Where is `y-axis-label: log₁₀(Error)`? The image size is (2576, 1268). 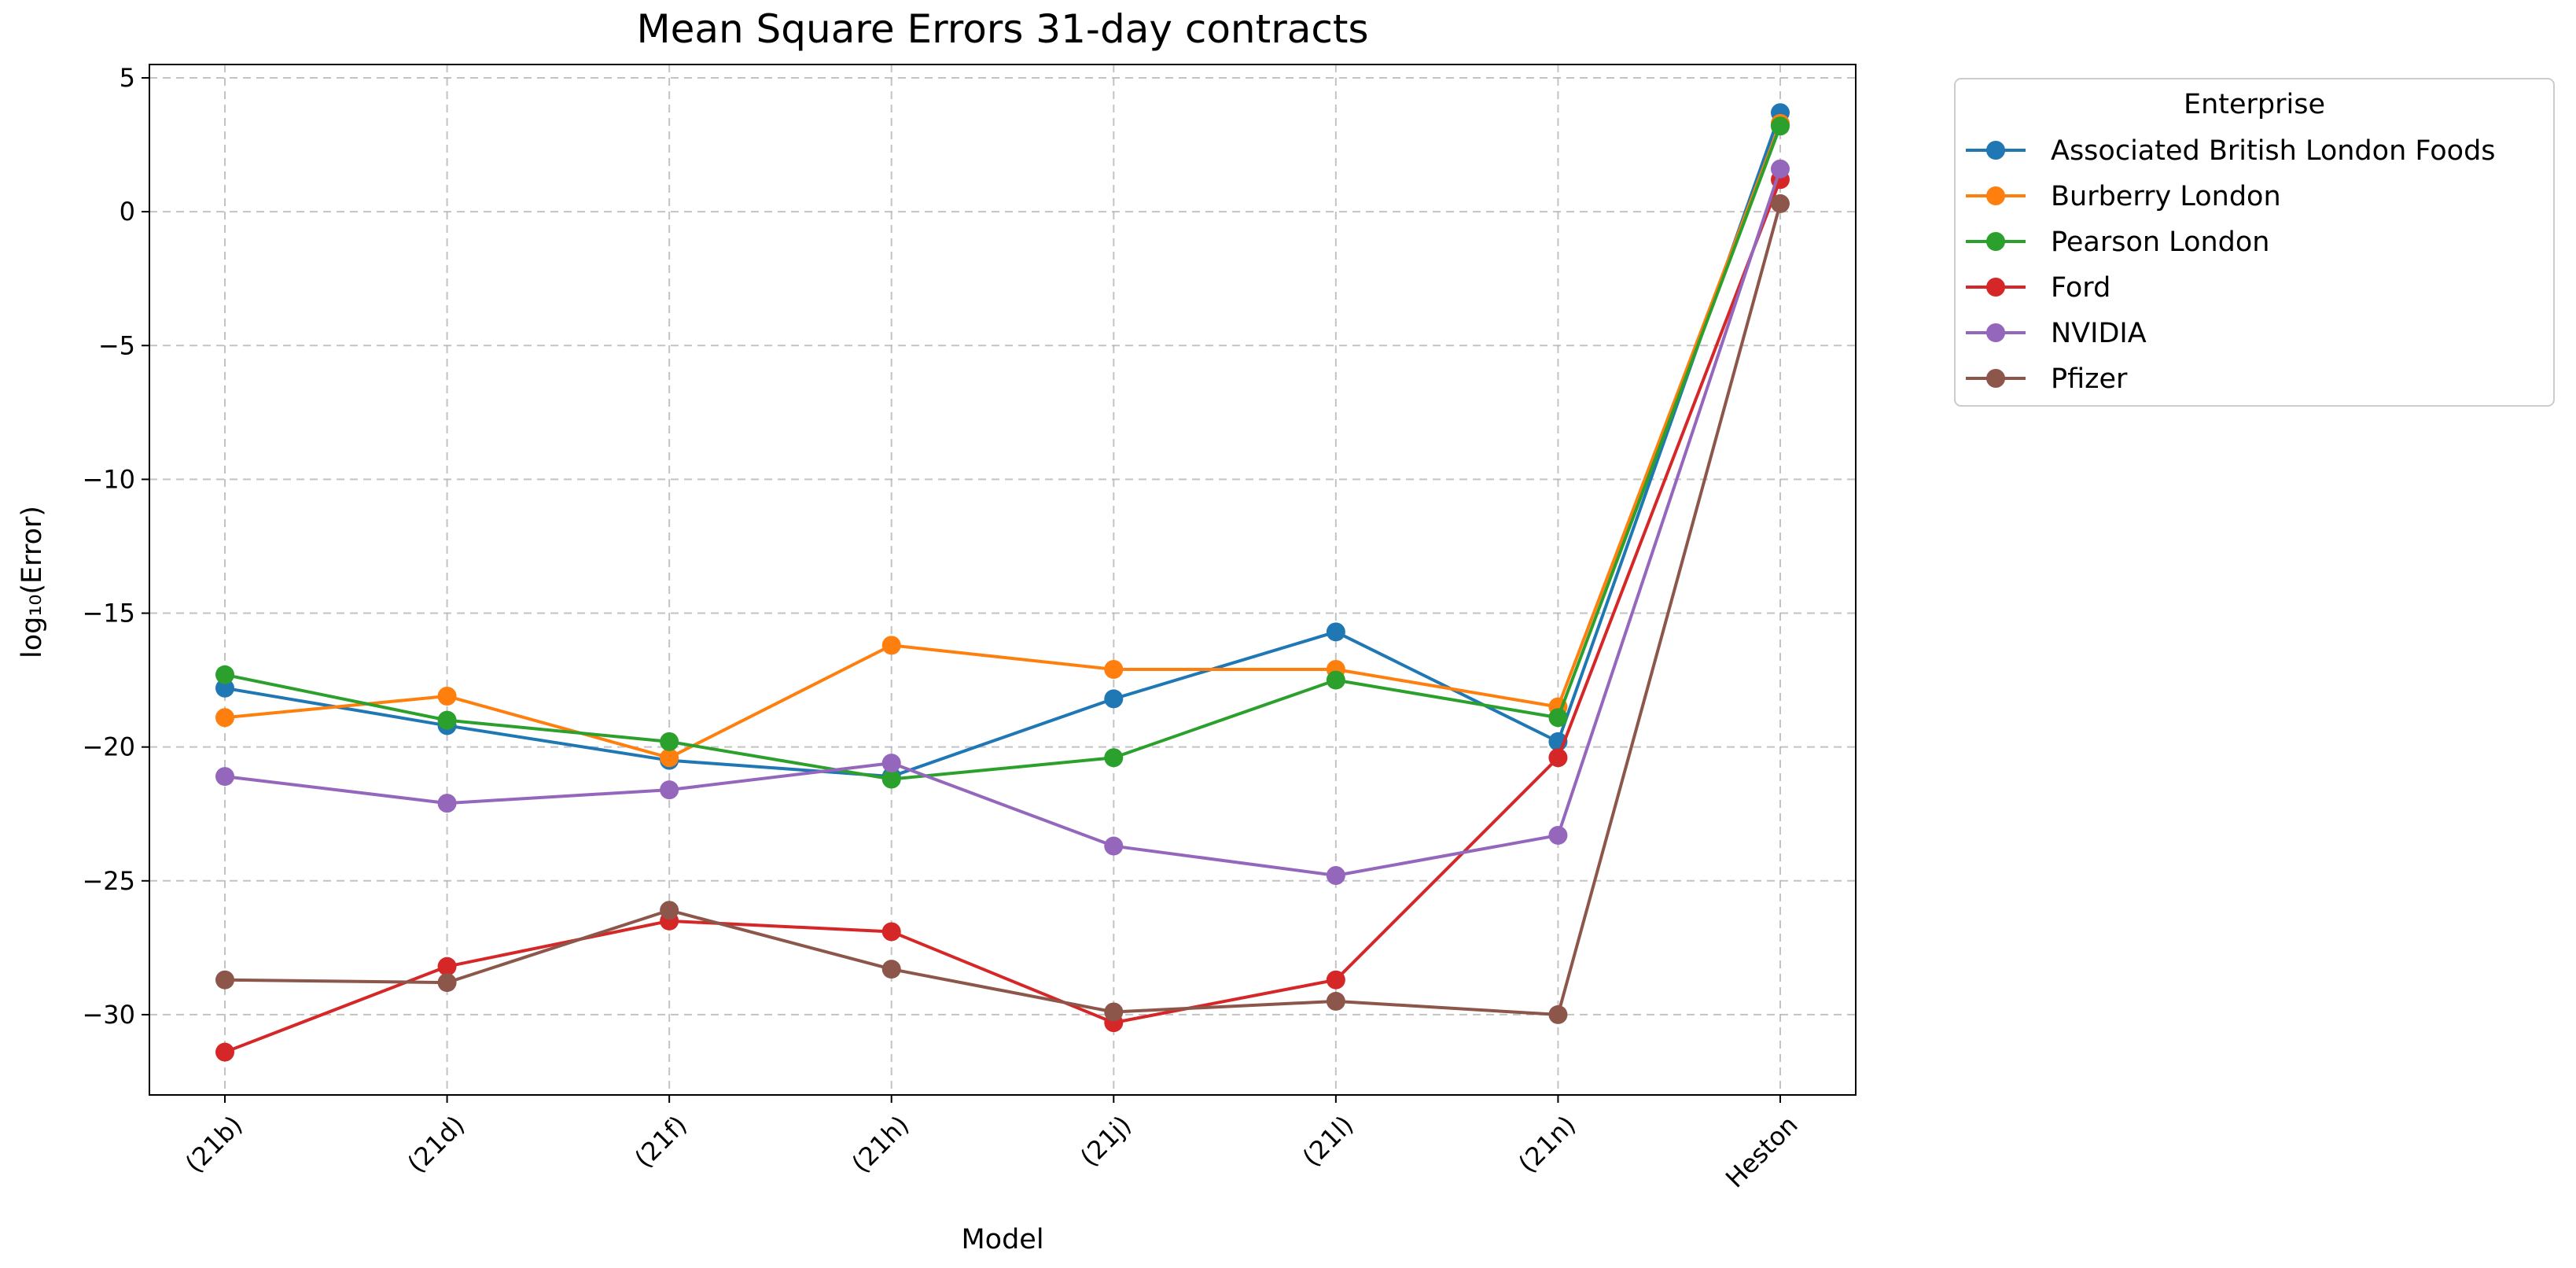
y-axis-label: log₁₀(Error) is located at coordinates (32, 582).